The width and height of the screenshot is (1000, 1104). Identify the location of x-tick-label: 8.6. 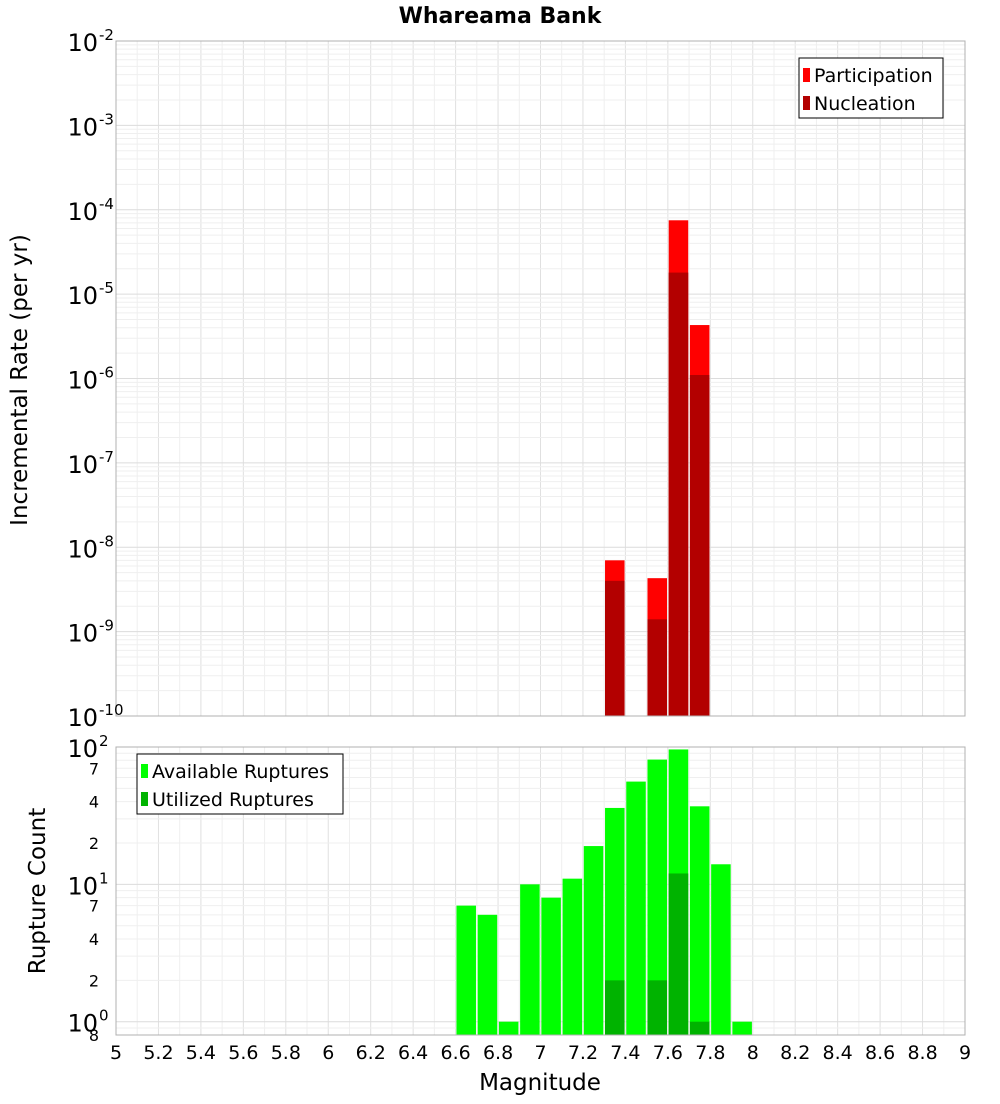
(880, 1053).